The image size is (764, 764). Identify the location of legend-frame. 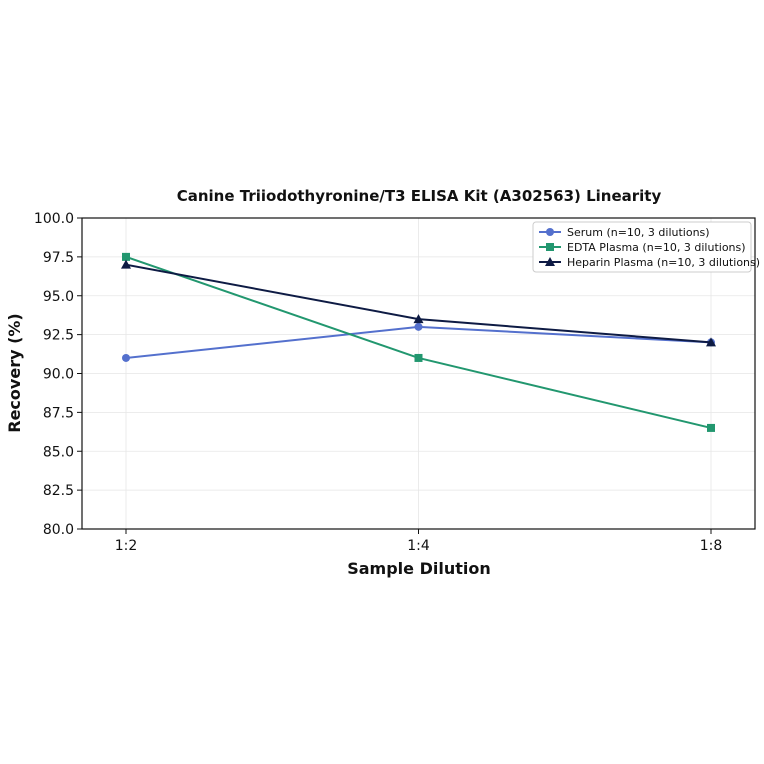
(642, 247).